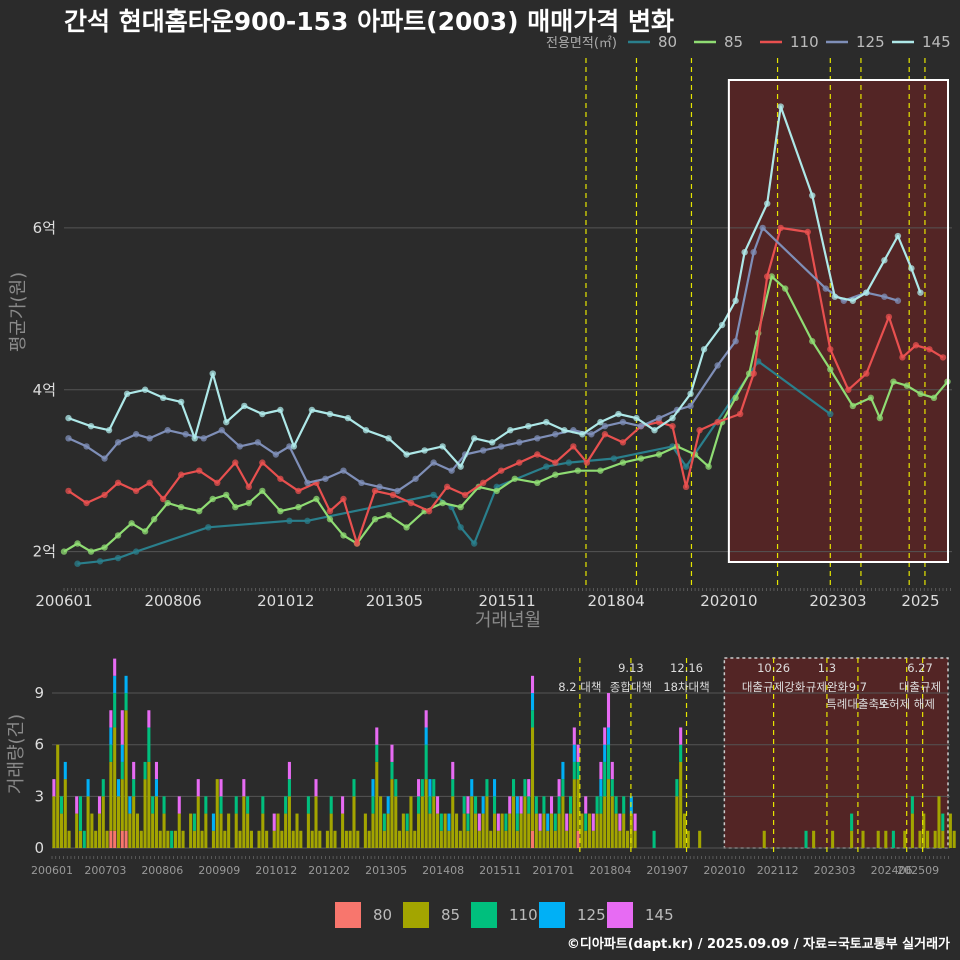 This screenshot has height=960, width=960. I want to click on volume-x-tick-label: 200909, so click(219, 870).